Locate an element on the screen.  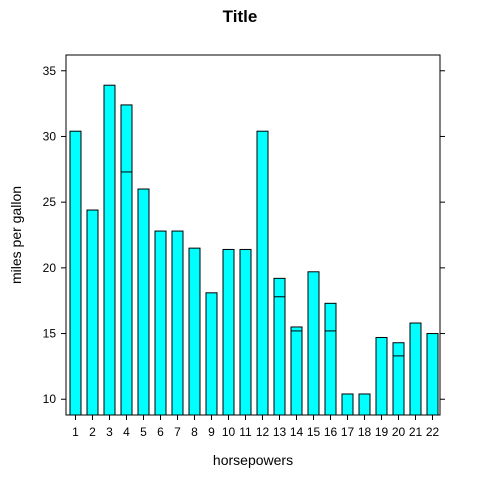
x-tick-label-12: 12 is located at coordinates (263, 432).